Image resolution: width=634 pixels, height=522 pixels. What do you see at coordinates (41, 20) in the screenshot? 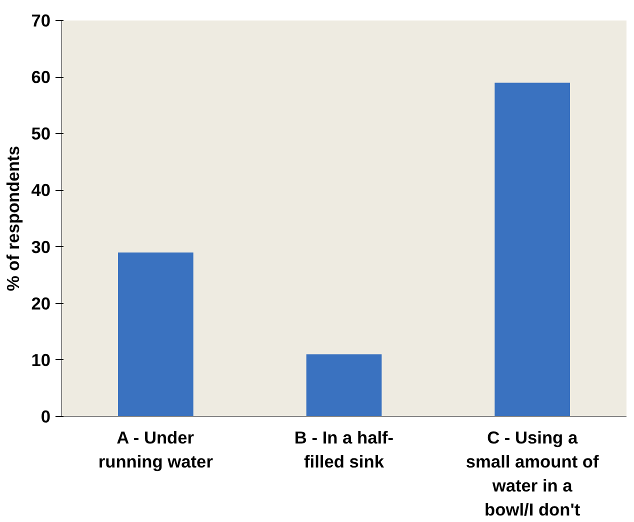
I see `y-tick-label: 70` at bounding box center [41, 20].